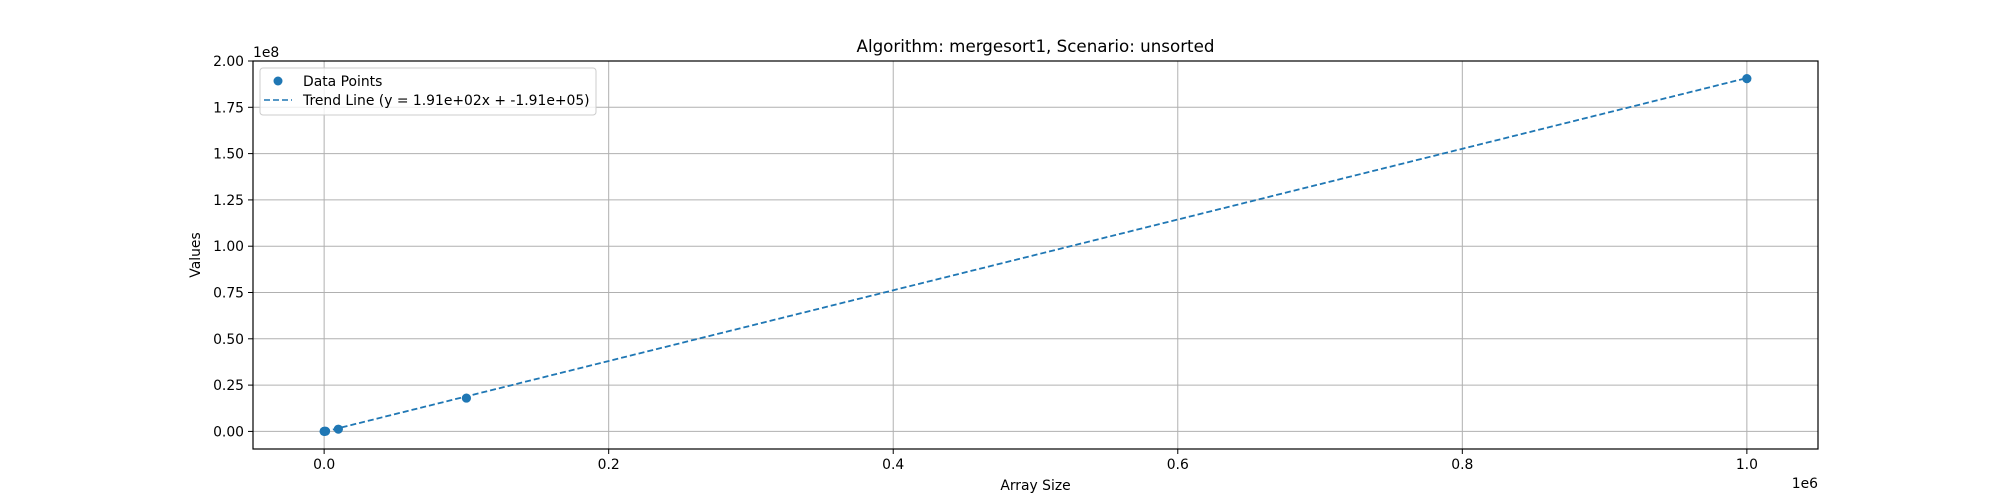  Describe the element at coordinates (1805, 484) in the screenshot. I see `x-axis-offset-label: 1e6` at that location.